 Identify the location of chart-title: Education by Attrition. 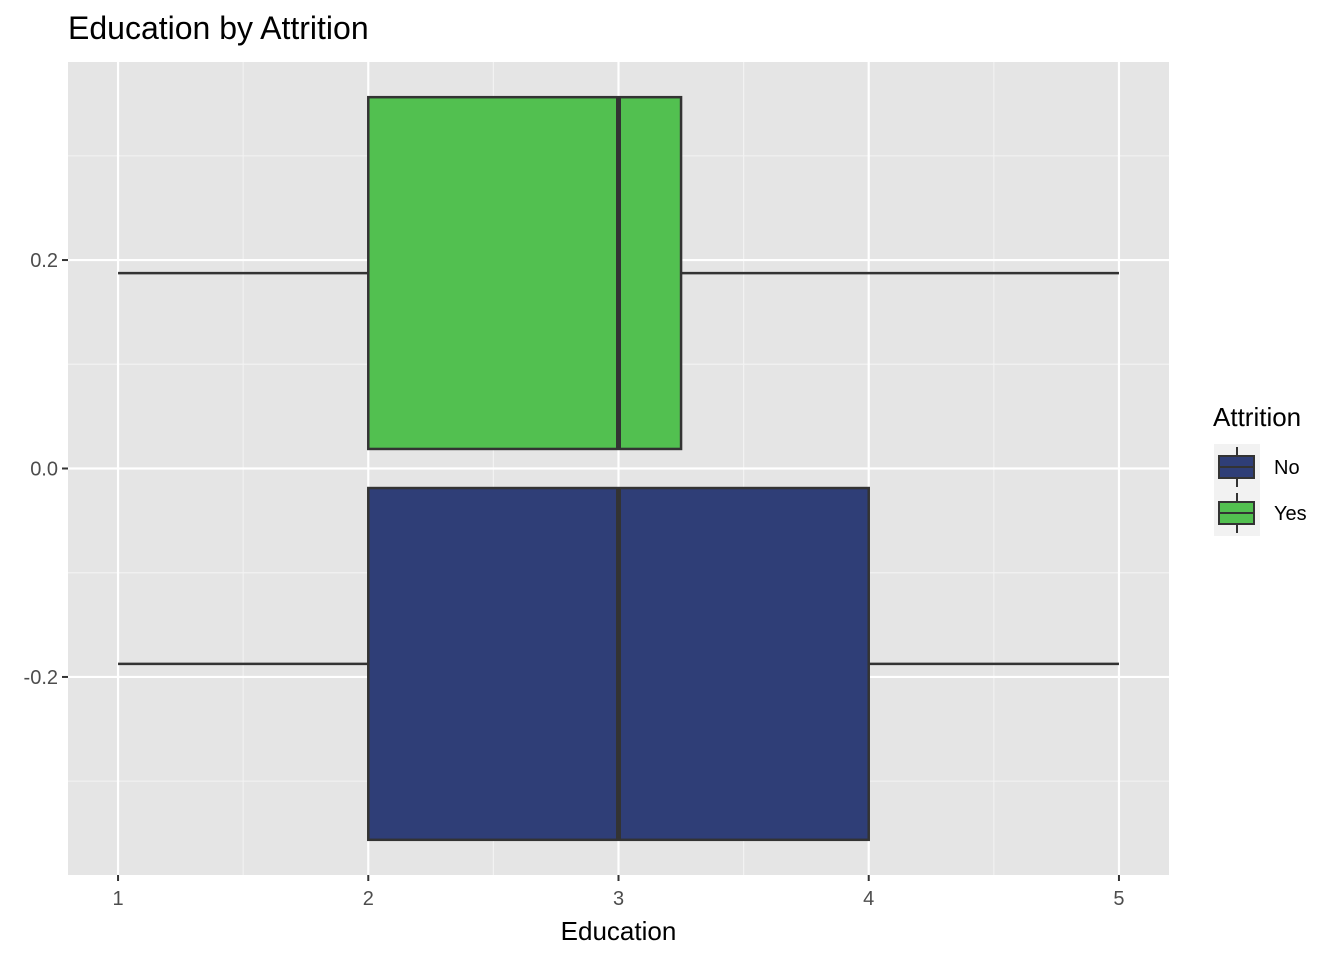
(218, 28).